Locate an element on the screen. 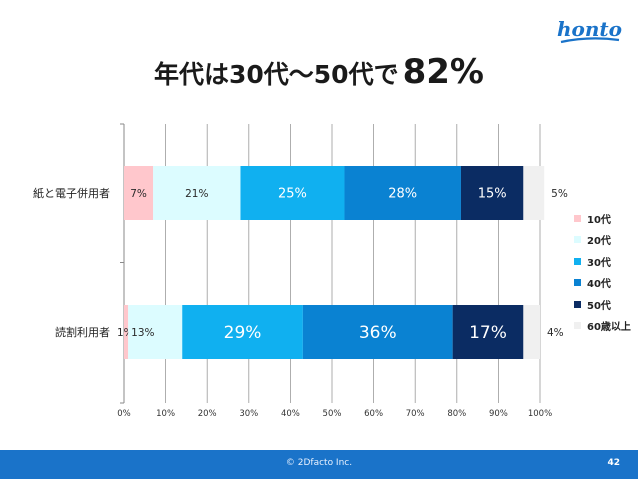  legend-label: 60歳以上 is located at coordinates (609, 327).